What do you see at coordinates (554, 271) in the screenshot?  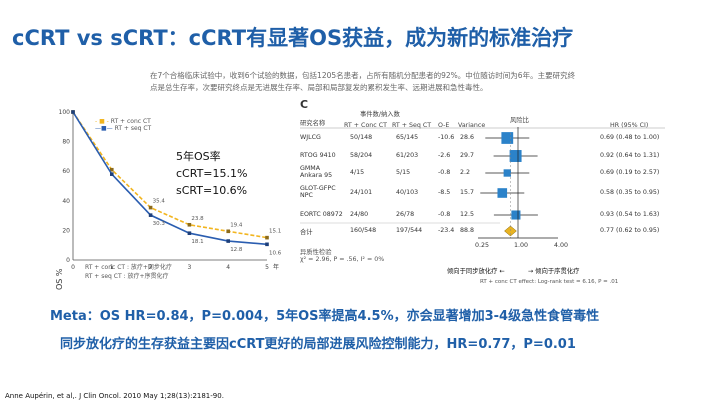 I see `favor-sequential: → 倾向于序贯化疗` at bounding box center [554, 271].